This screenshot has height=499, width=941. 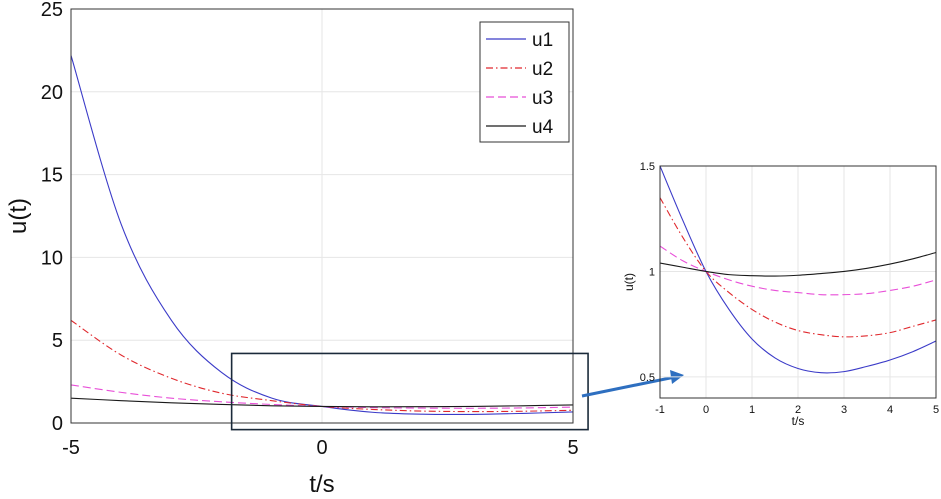 I want to click on main-x-tick-label: -5, so click(x=71, y=448).